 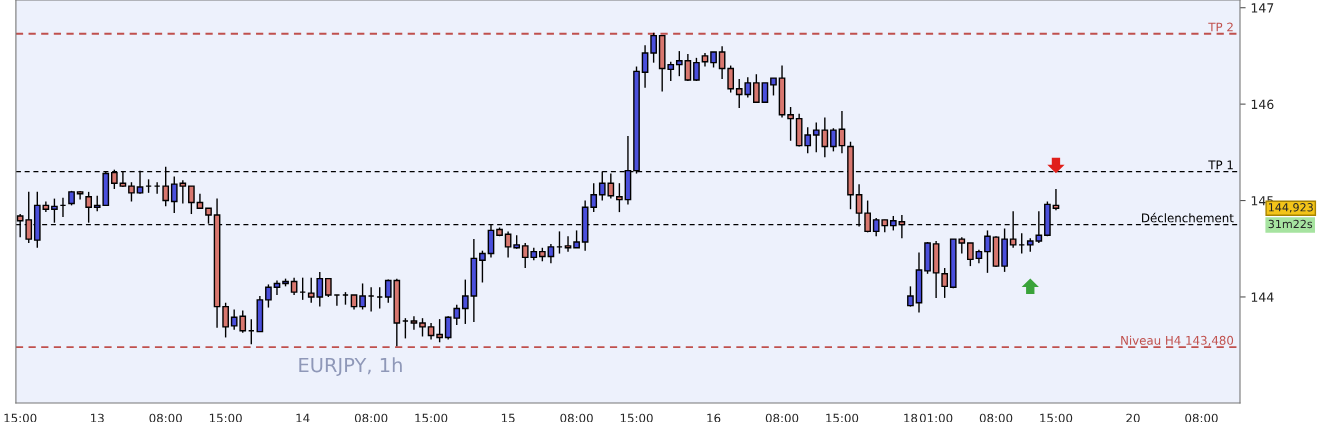 I want to click on text: EURJPY, 1h, so click(x=350, y=366).